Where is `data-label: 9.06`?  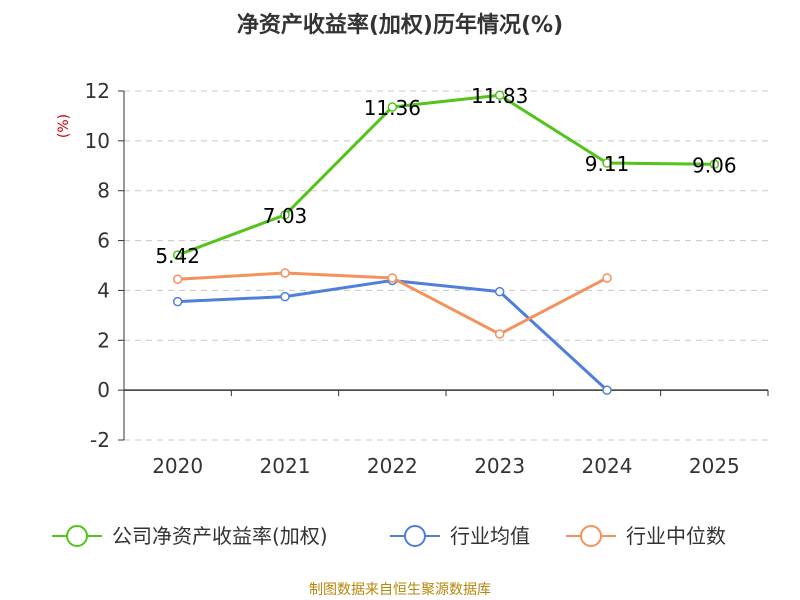 data-label: 9.06 is located at coordinates (714, 165).